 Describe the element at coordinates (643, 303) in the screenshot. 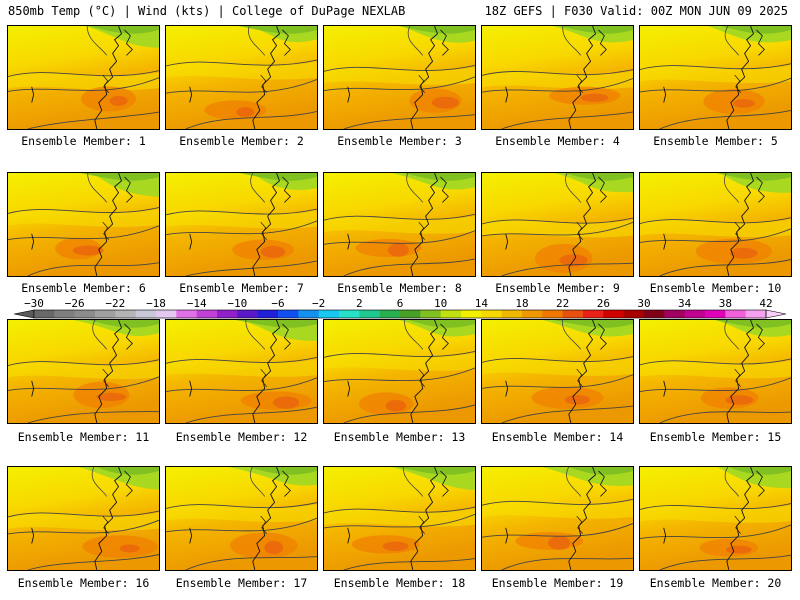

I see `colorbar-tick-label: 30` at that location.